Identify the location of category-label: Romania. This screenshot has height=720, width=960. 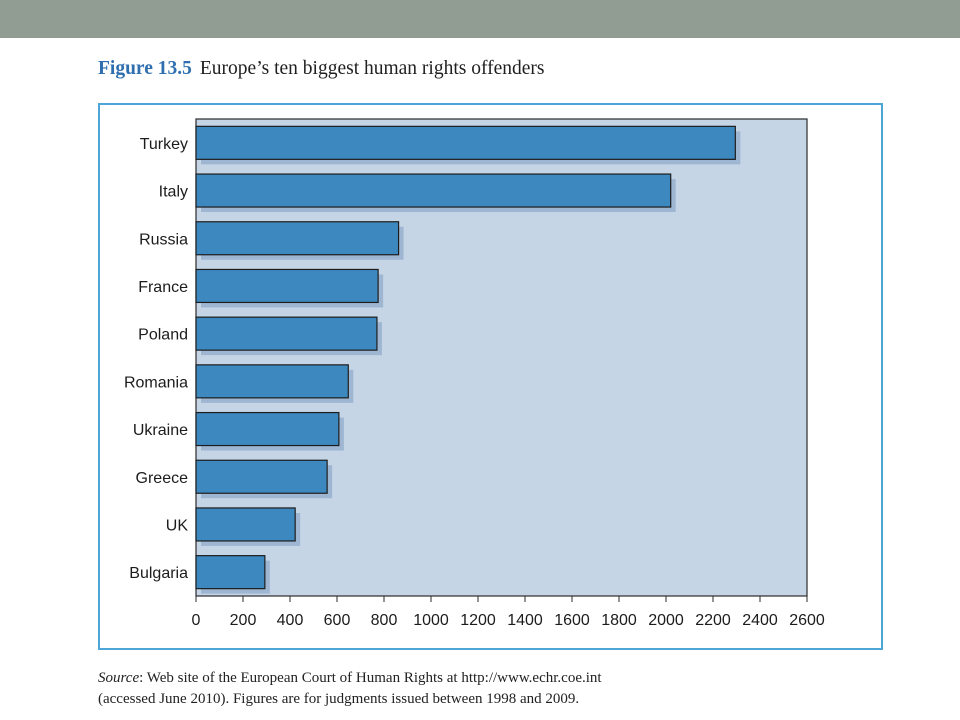
(156, 382).